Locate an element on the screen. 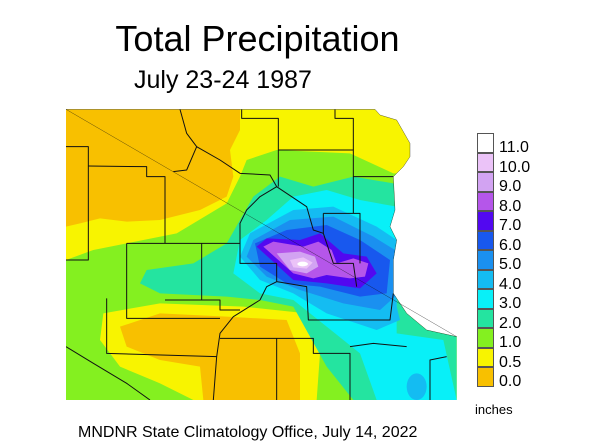  legend-label: 4.0 is located at coordinates (510, 284).